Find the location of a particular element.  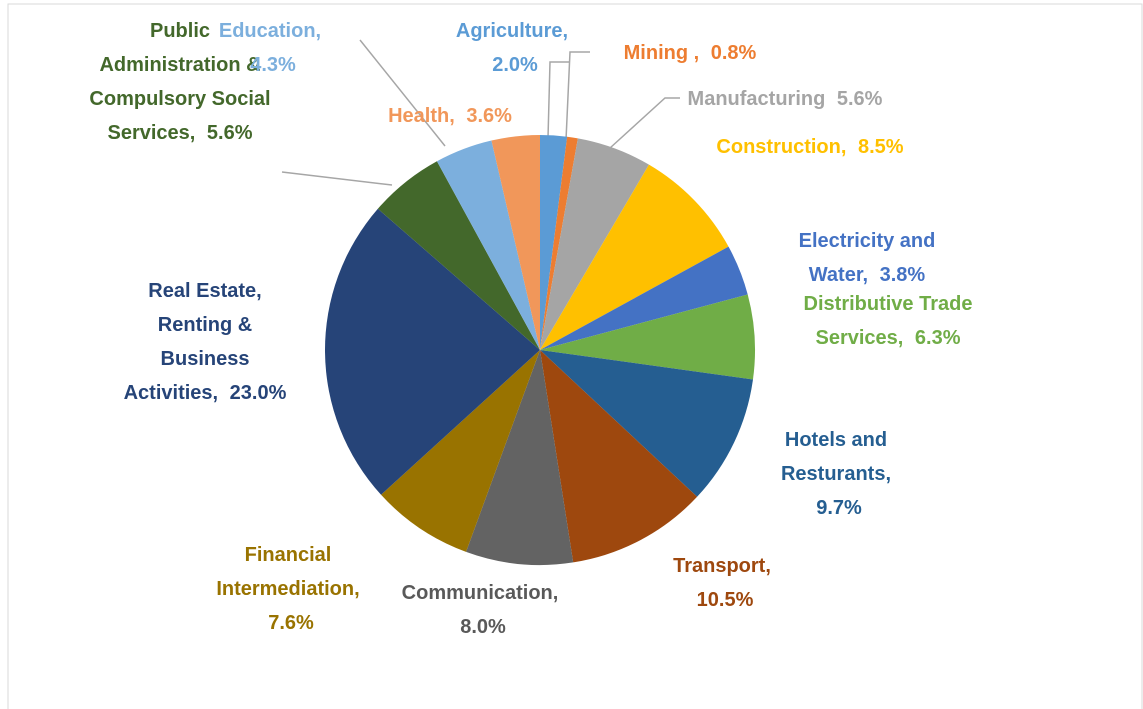

data-label: Communication, 8.0% is located at coordinates (480, 610).